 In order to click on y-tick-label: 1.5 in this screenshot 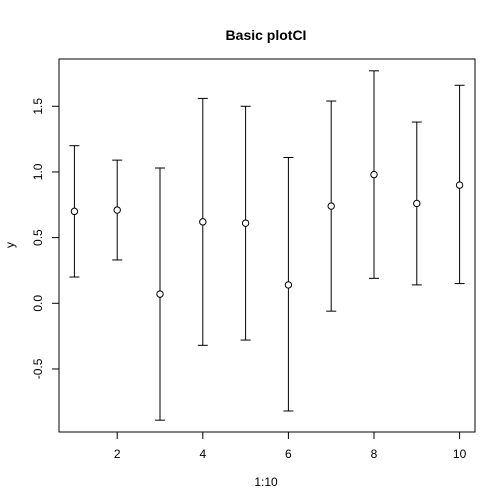, I will do `click(38, 106)`.